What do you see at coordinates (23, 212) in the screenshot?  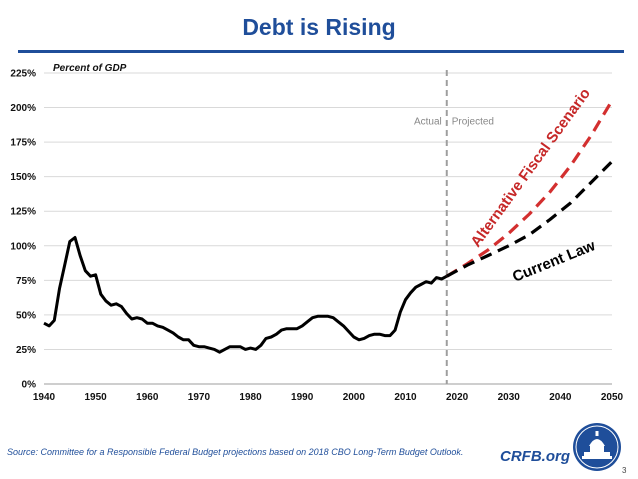 I see `y-tick-label: 125%` at bounding box center [23, 212].